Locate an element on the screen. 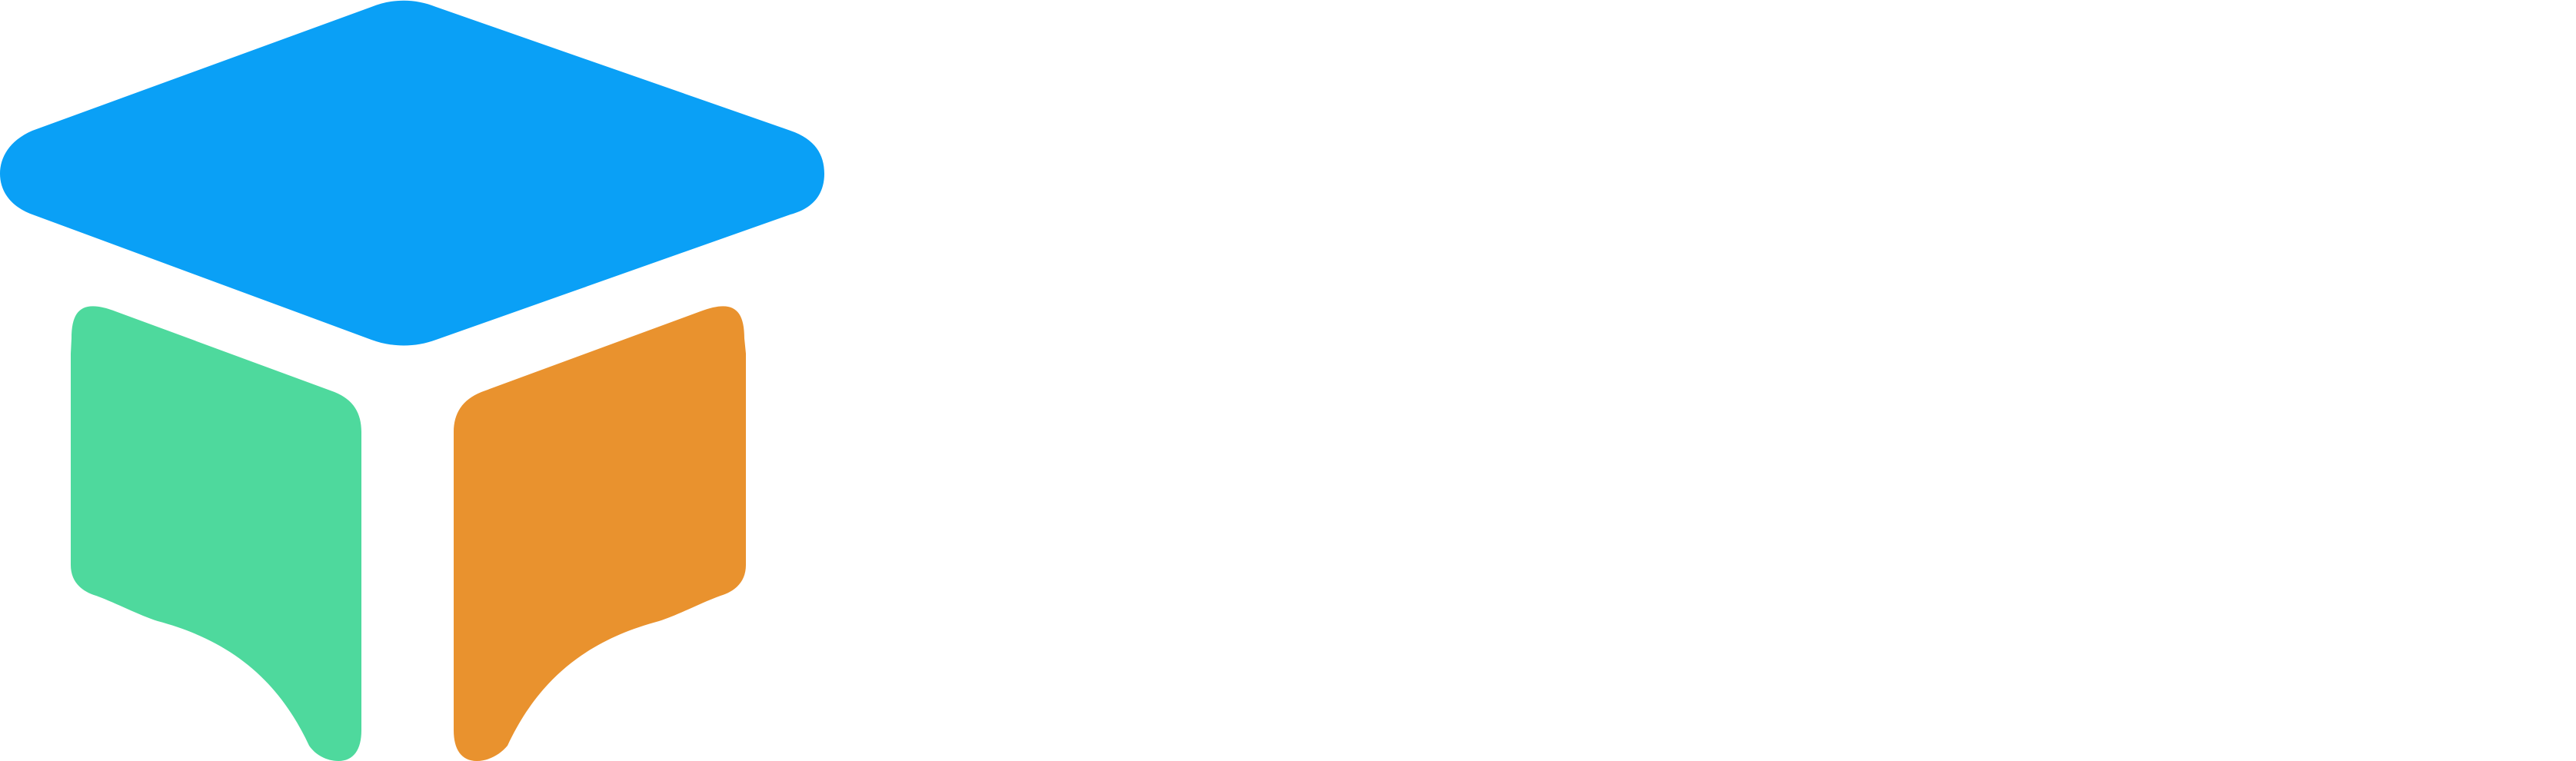  left-page-shape is located at coordinates (216, 533).